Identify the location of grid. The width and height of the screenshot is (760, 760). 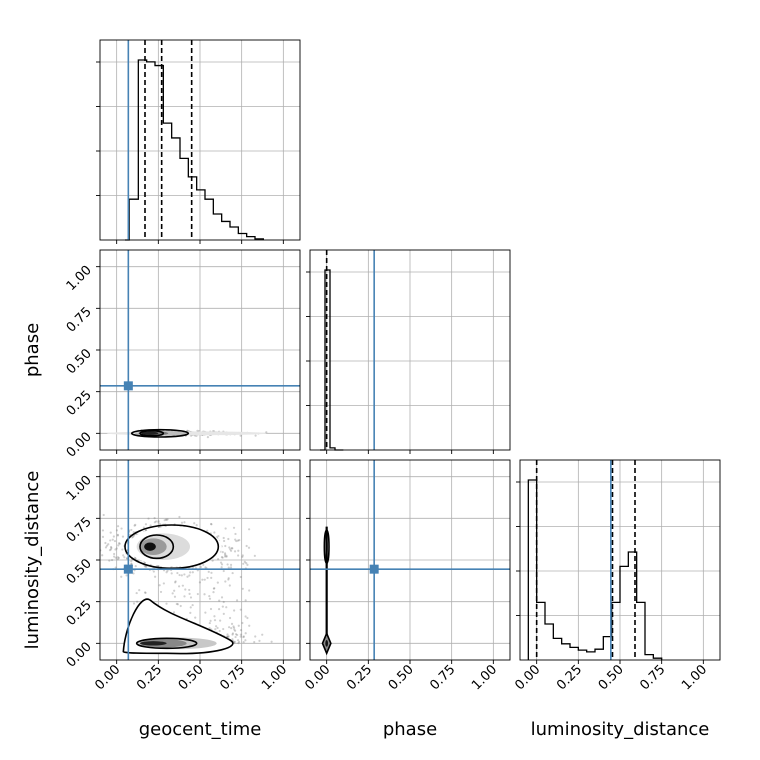
(200, 350).